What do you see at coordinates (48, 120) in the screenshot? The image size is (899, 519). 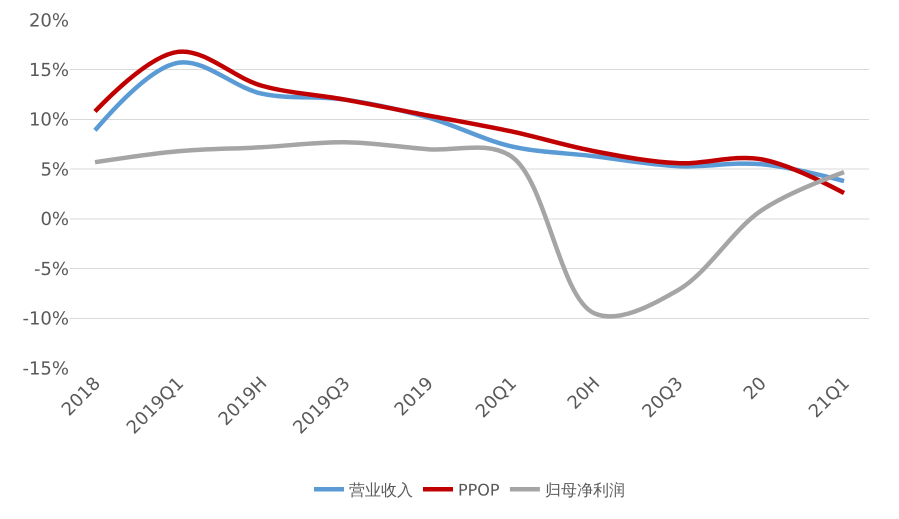 I see `y-tick-label: 10%` at bounding box center [48, 120].